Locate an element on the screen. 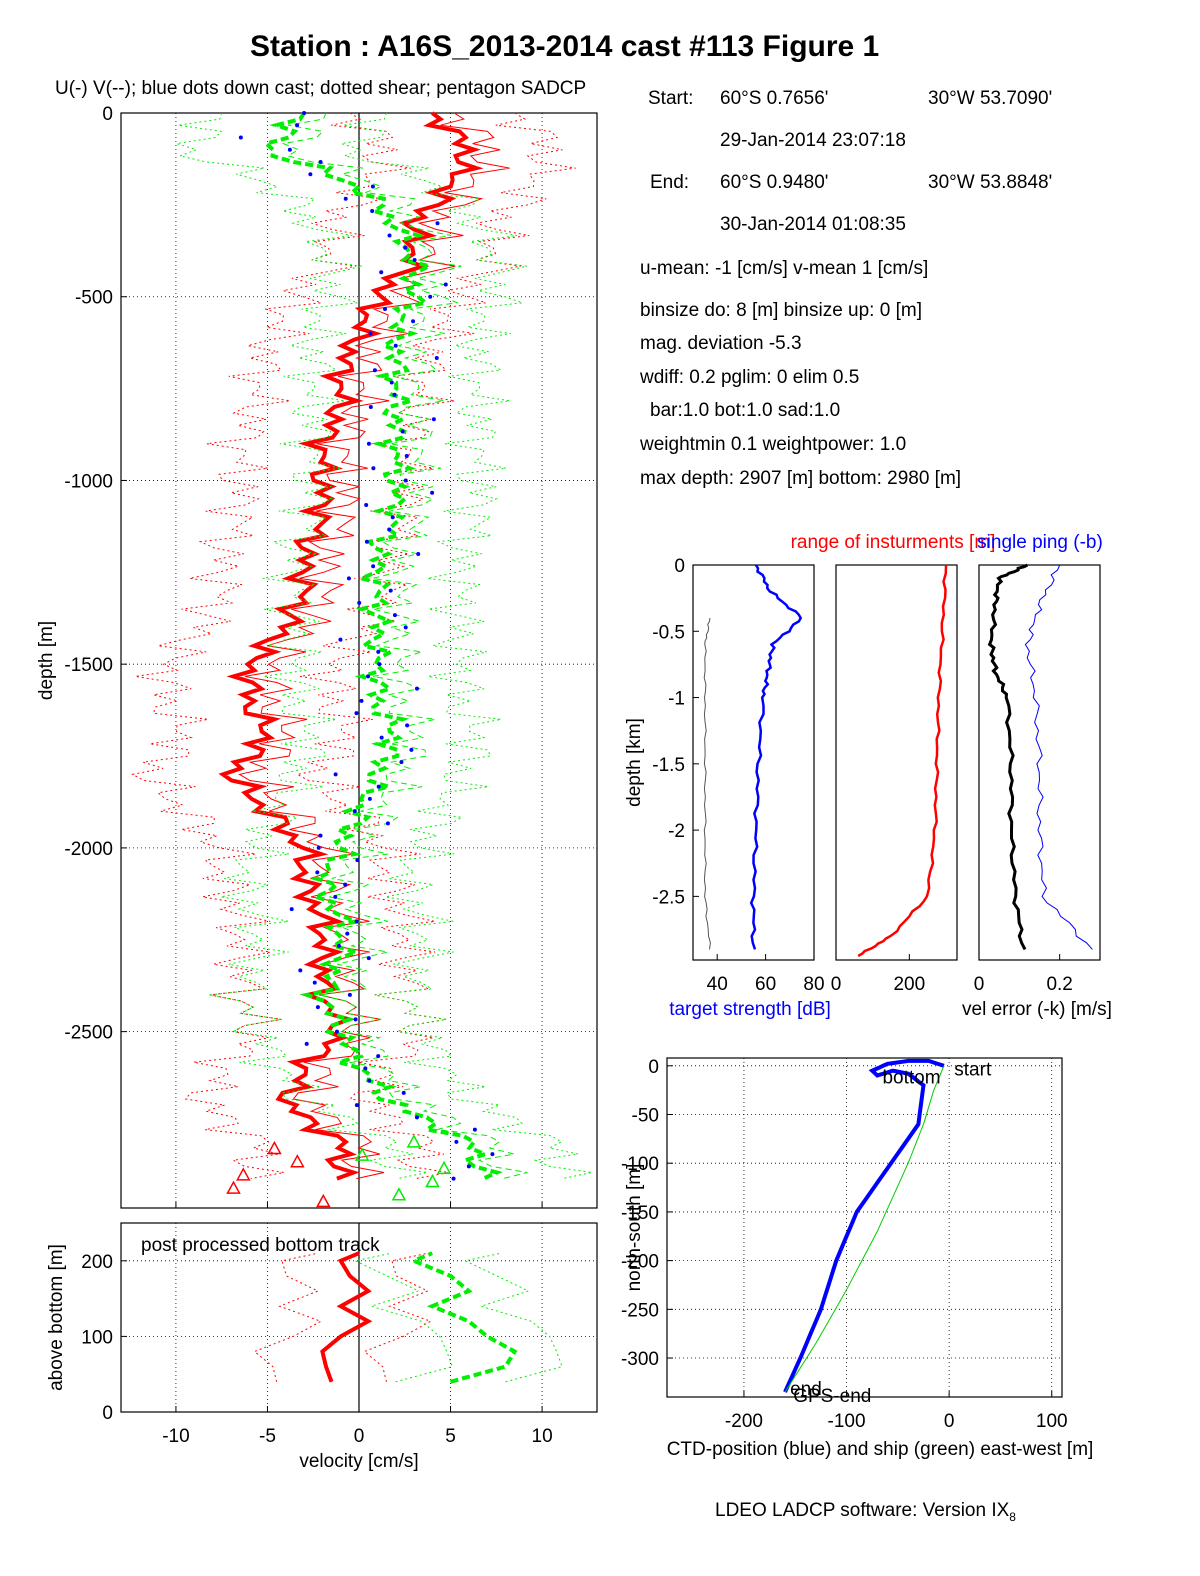  end-lat: 60°S 0.9480' is located at coordinates (774, 182).